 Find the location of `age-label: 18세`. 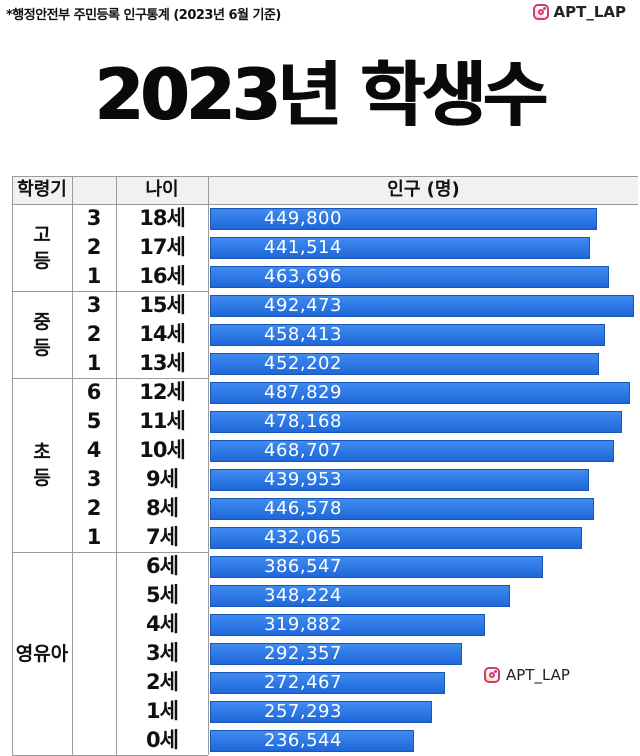

age-label: 18세 is located at coordinates (162, 218).